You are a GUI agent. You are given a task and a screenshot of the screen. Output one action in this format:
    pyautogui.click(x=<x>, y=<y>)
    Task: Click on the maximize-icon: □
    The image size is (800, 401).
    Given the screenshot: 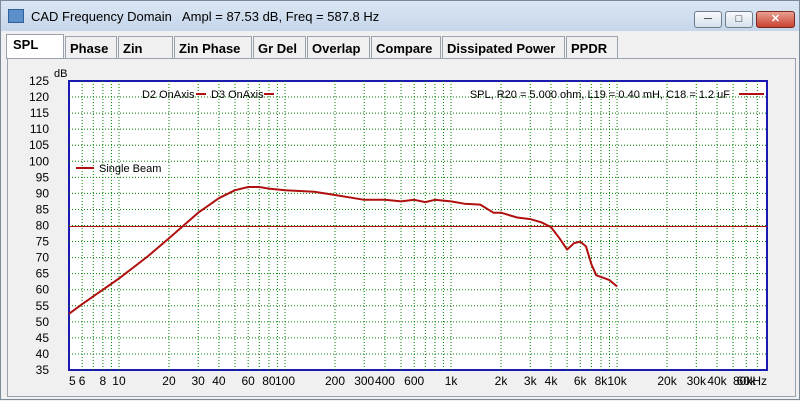 What is the action you would take?
    pyautogui.click(x=739, y=19)
    